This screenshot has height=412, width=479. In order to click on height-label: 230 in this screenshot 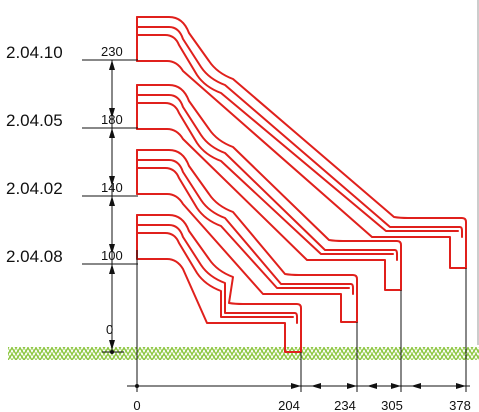, I will do `click(112, 51)`.